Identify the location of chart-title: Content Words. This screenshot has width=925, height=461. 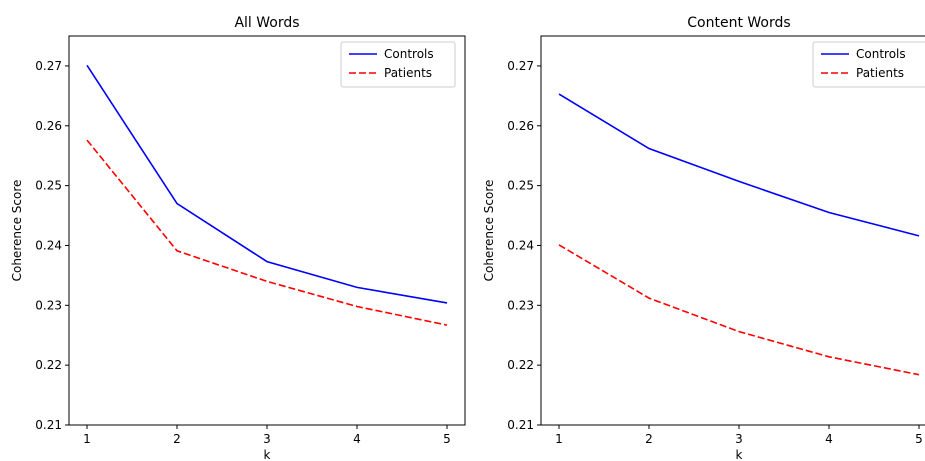
(738, 23).